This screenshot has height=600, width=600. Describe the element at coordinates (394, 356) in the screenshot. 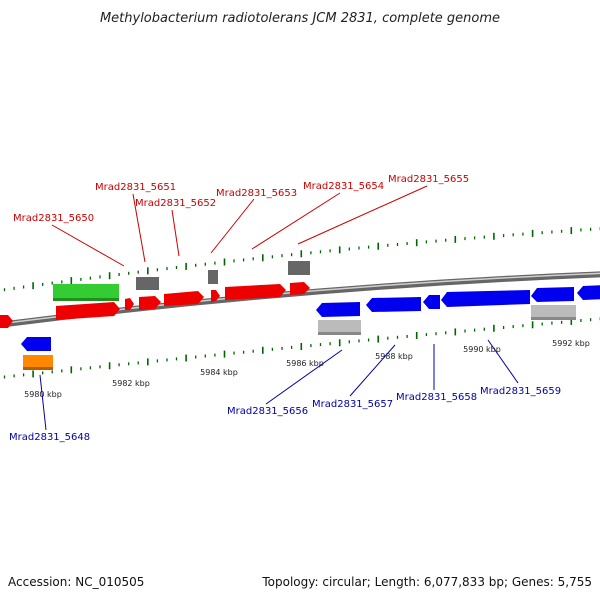

I see `tick-label: 5988 kbp` at that location.